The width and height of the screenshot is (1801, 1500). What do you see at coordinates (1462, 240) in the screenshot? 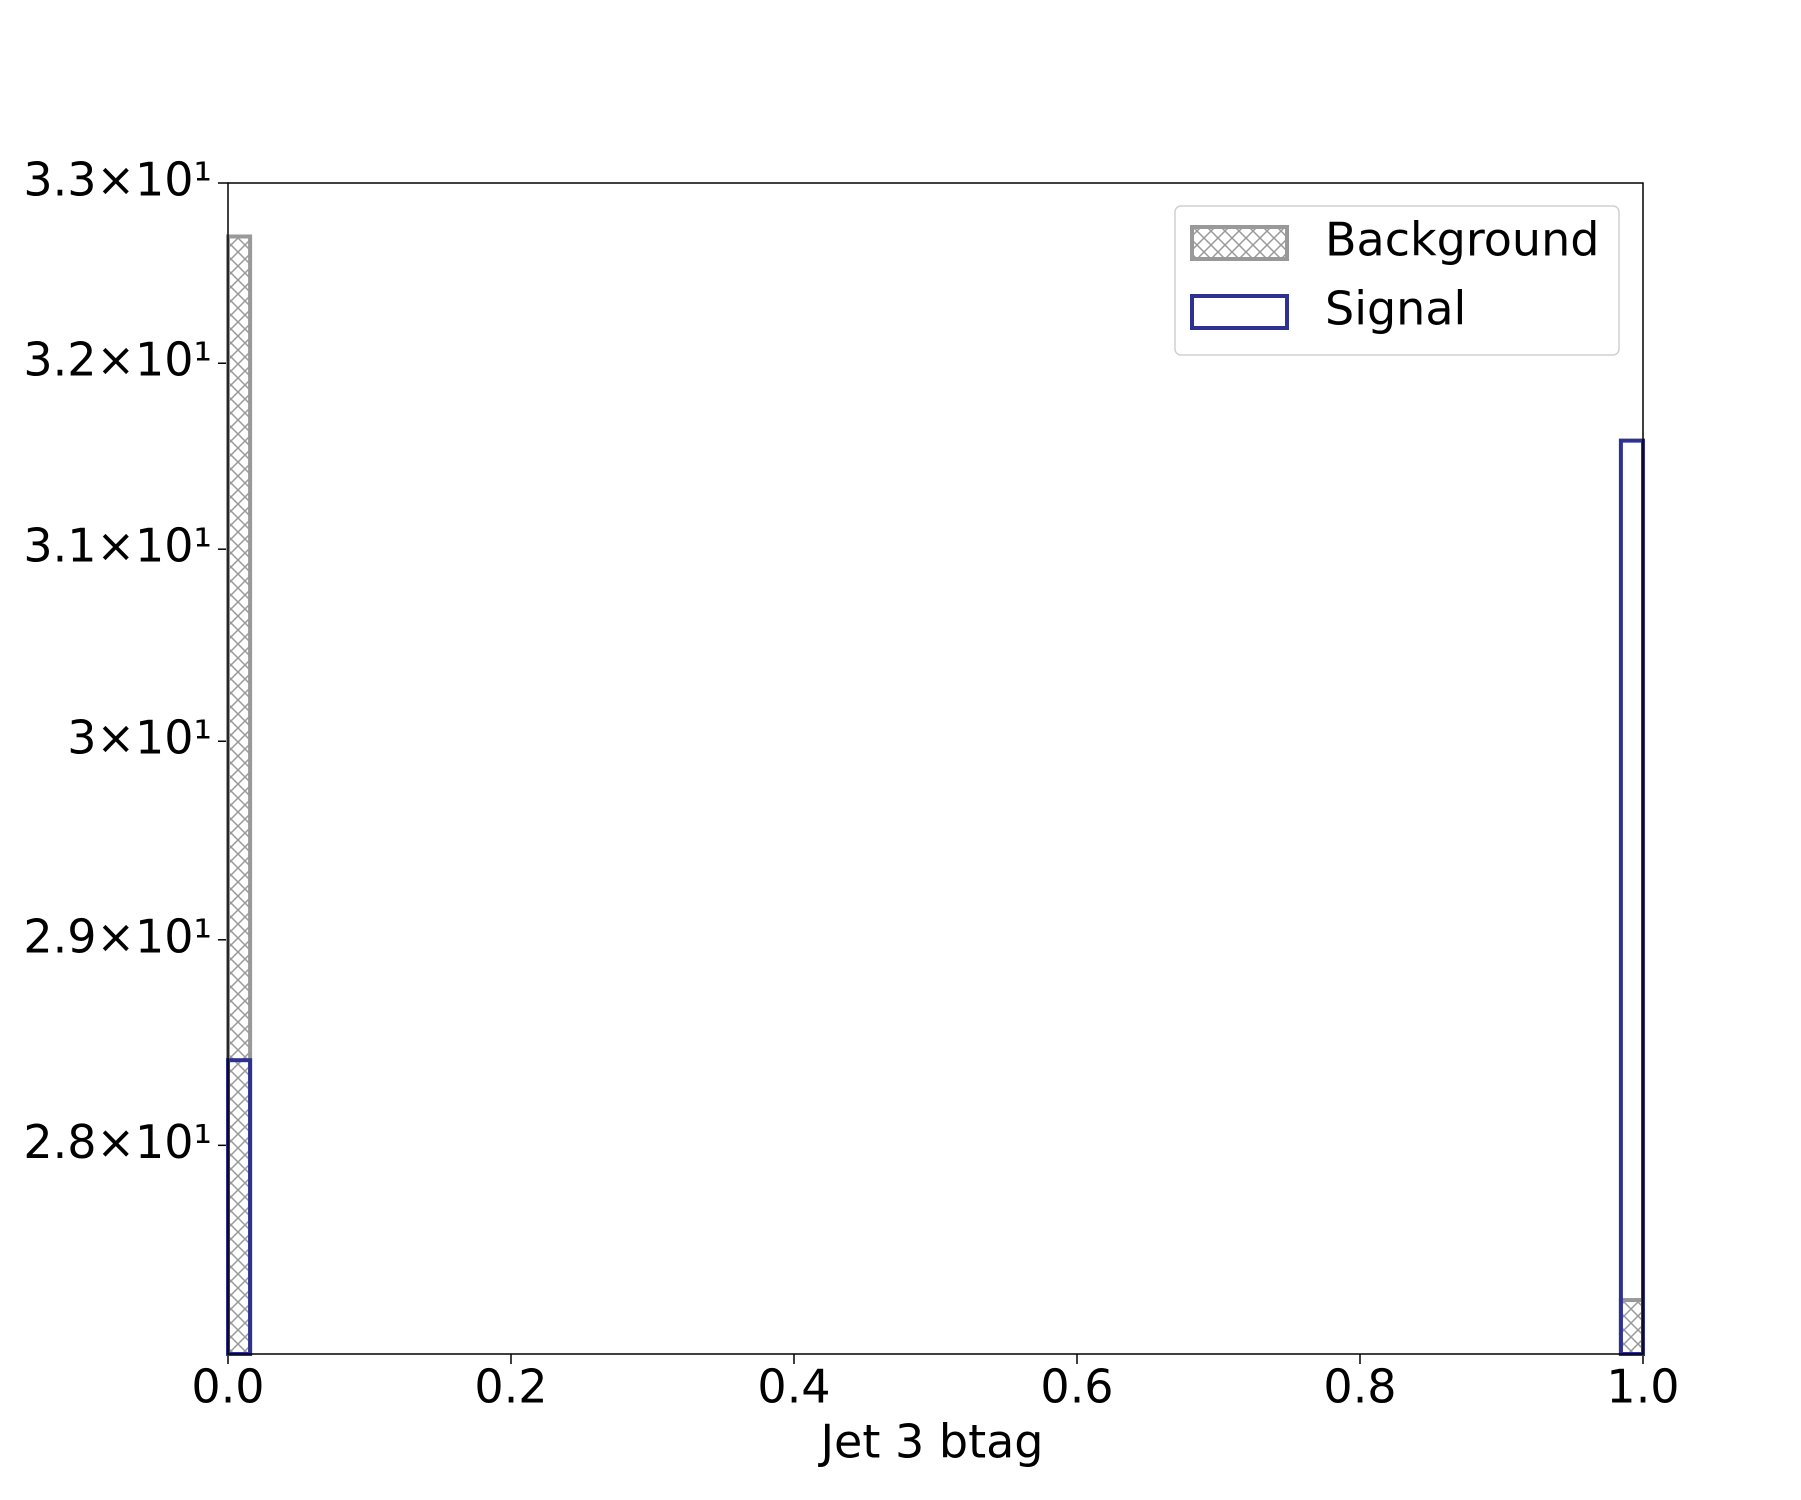
I see `legend-label: Background` at bounding box center [1462, 240].